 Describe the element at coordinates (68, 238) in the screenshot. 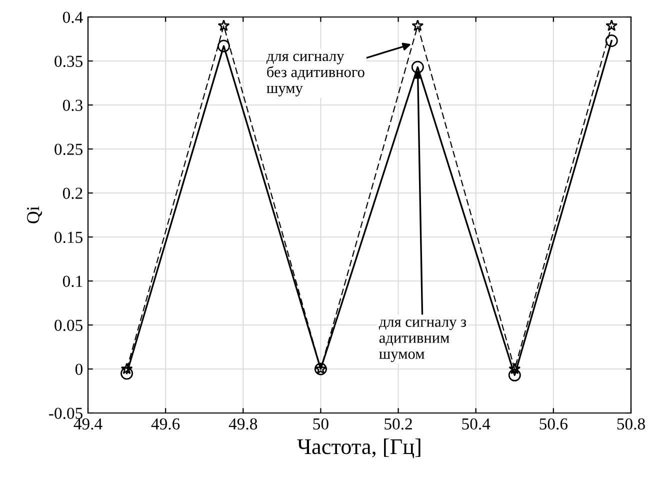

I see `y-tick-label: 0.15` at that location.